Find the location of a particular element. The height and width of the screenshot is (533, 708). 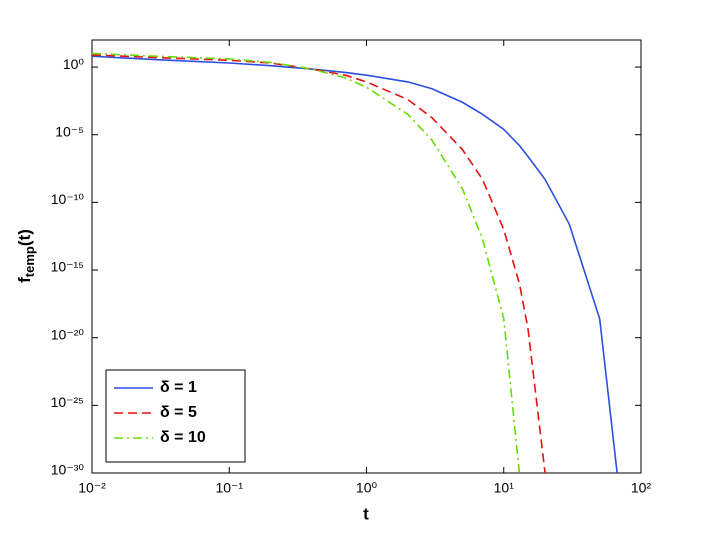

y-label-main: f is located at coordinates (24, 280).